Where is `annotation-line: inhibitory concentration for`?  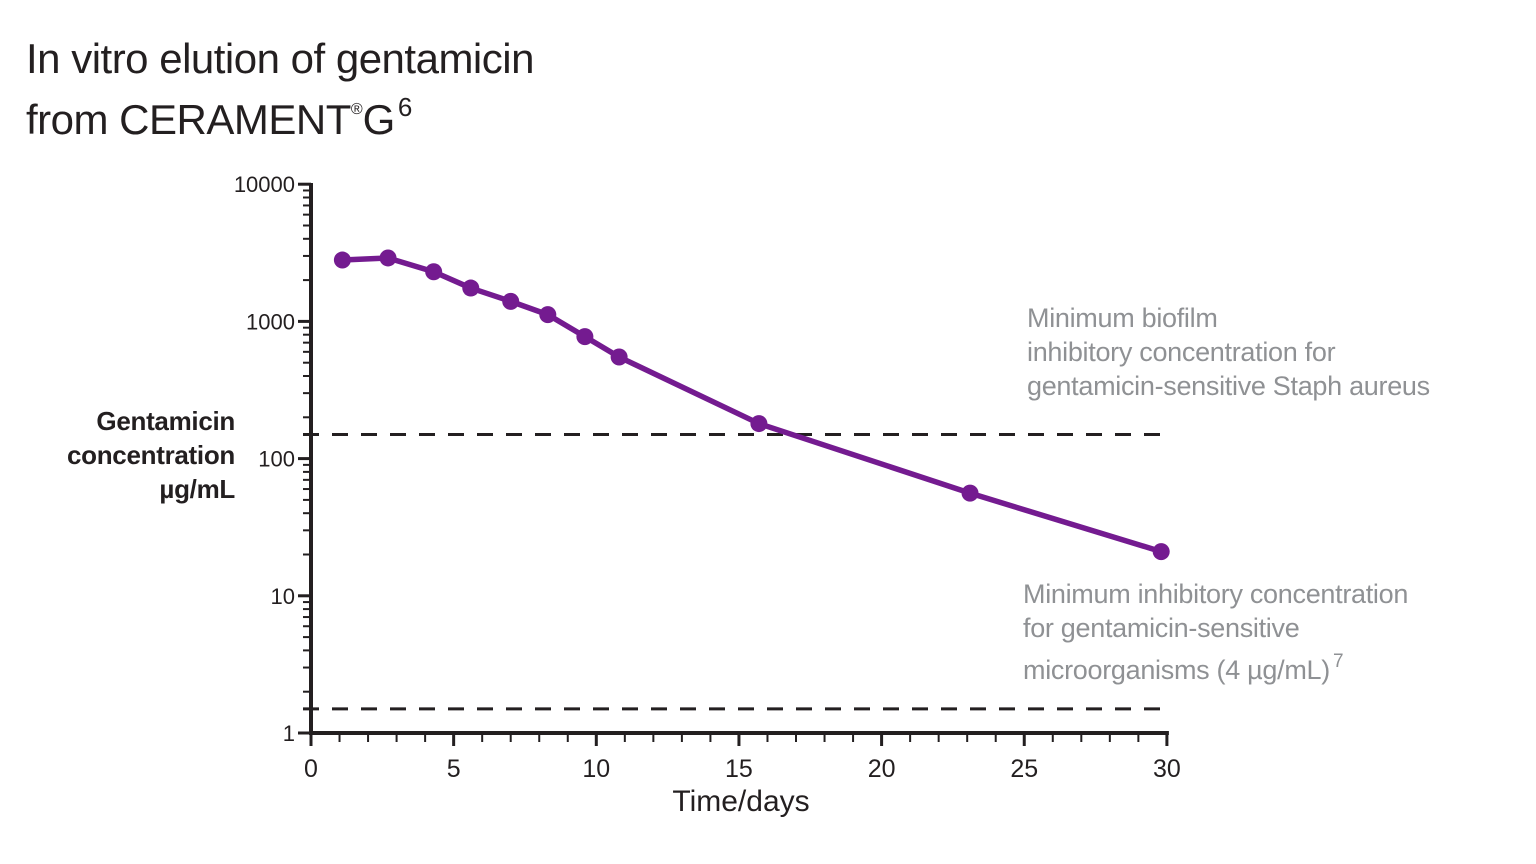 annotation-line: inhibitory concentration for is located at coordinates (1181, 352).